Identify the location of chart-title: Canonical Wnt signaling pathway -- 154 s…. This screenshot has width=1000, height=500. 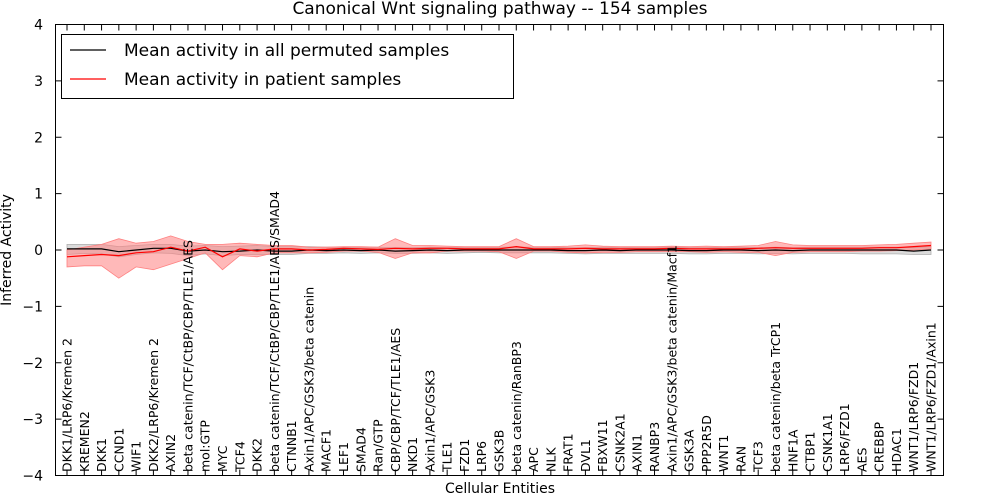
(499, 9).